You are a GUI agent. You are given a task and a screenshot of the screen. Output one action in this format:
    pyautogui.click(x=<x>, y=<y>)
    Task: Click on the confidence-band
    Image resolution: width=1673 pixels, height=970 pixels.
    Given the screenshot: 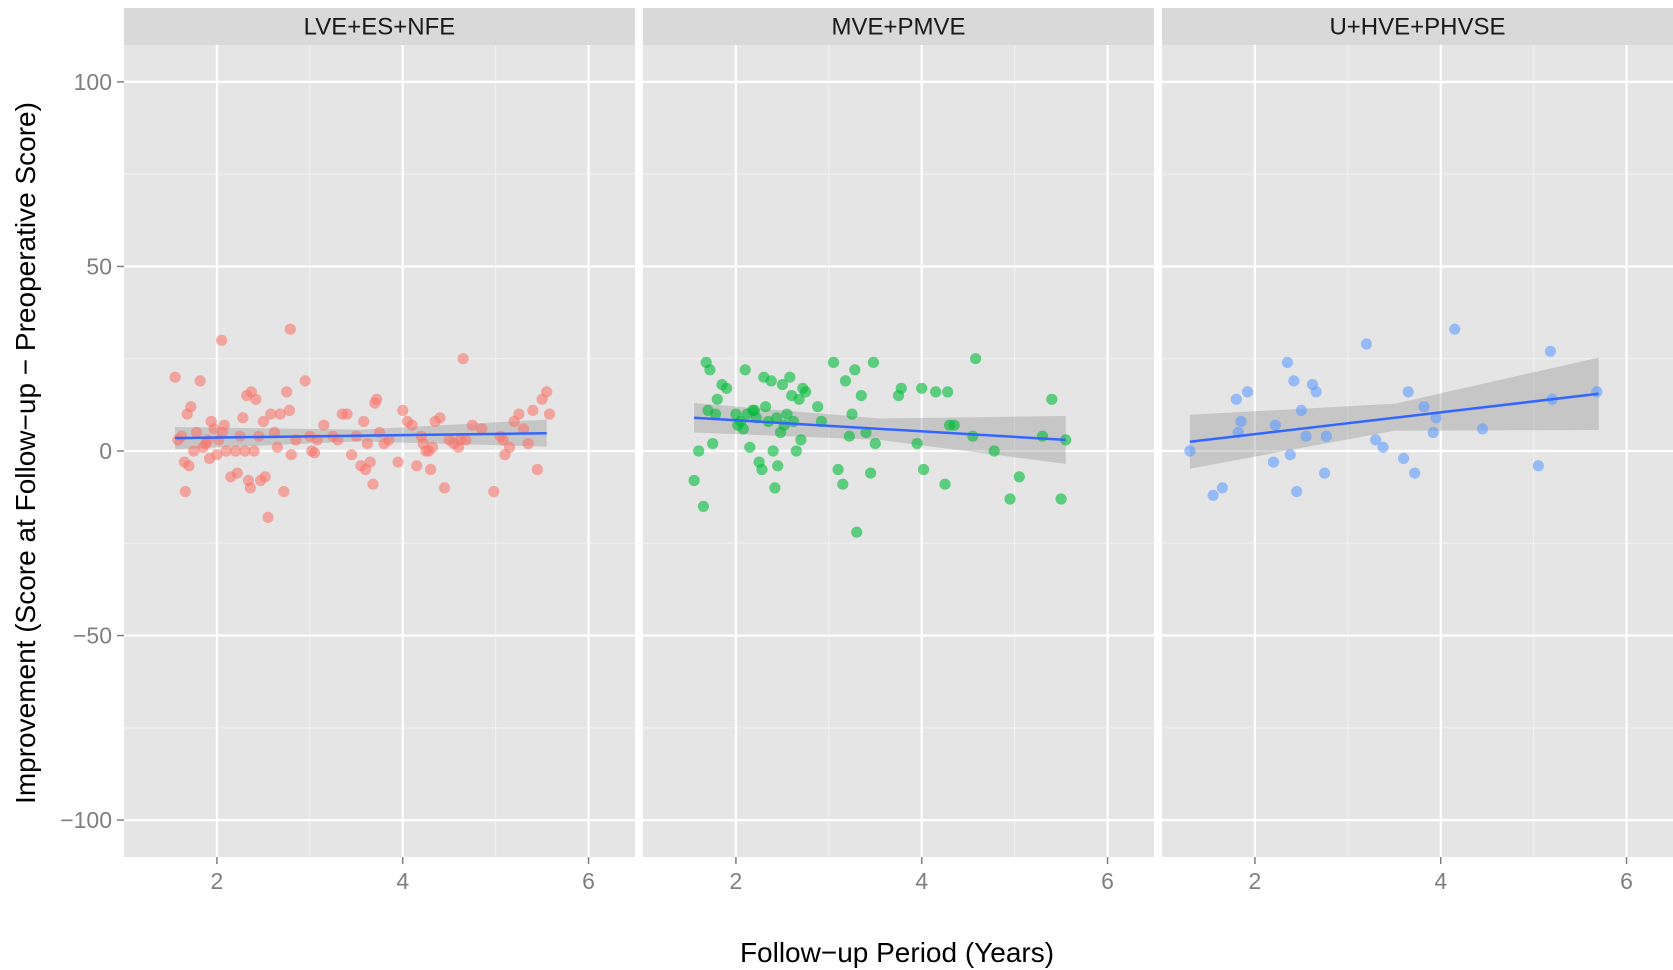 What is the action you would take?
    pyautogui.click(x=1394, y=413)
    